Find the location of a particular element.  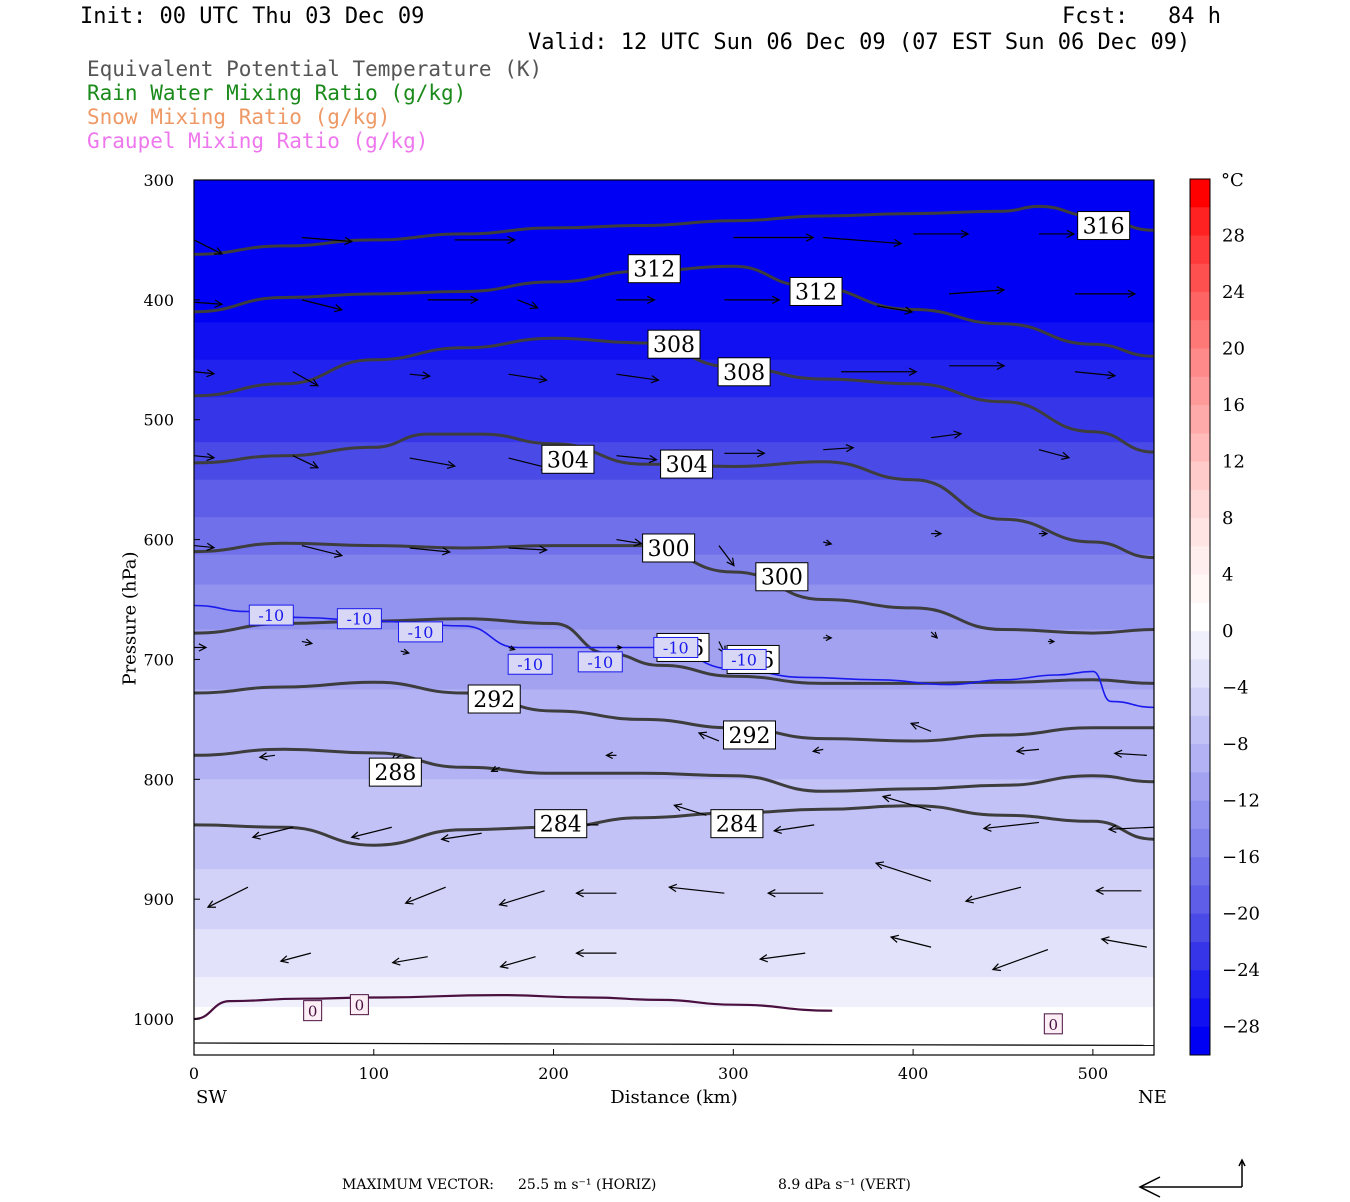

isotherm-zero is located at coordinates (513, 1007).